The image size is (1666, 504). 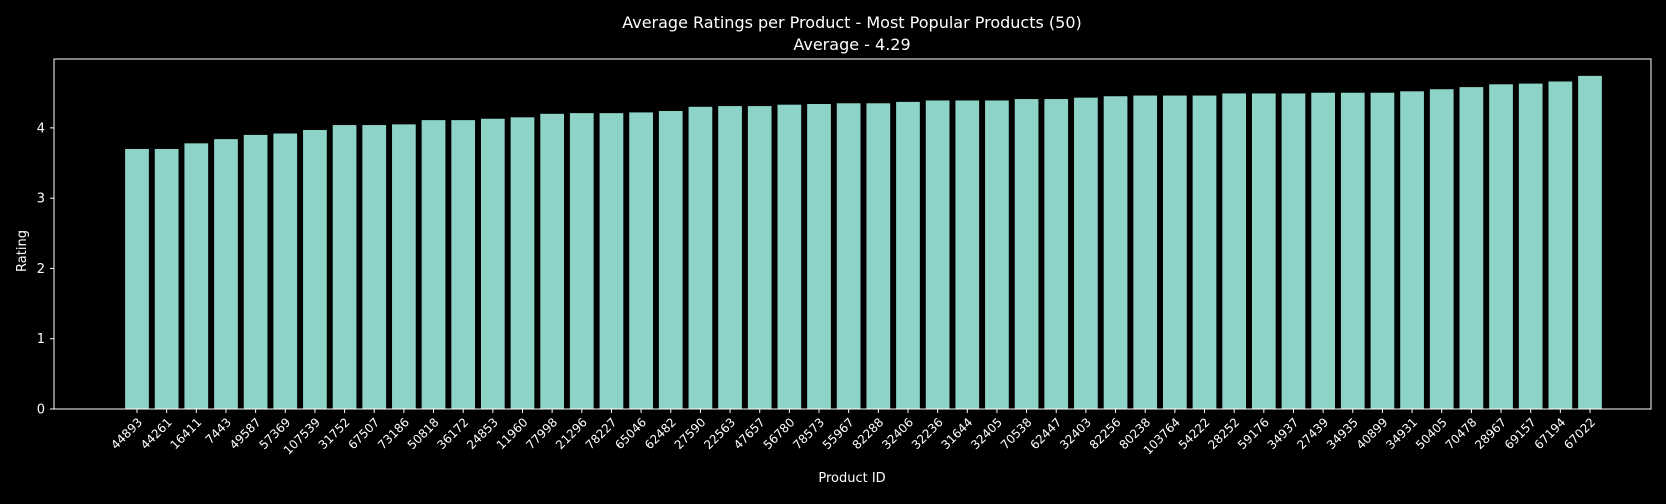 What do you see at coordinates (22, 251) in the screenshot?
I see `y-axis-label: Rating` at bounding box center [22, 251].